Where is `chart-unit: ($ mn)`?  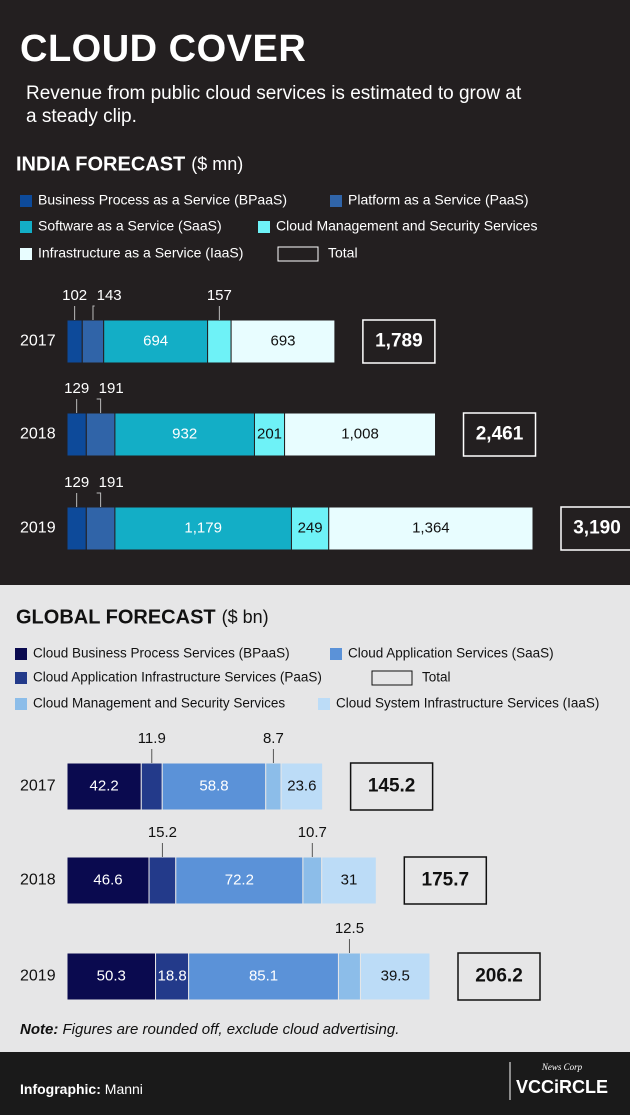 chart-unit: ($ mn) is located at coordinates (217, 164).